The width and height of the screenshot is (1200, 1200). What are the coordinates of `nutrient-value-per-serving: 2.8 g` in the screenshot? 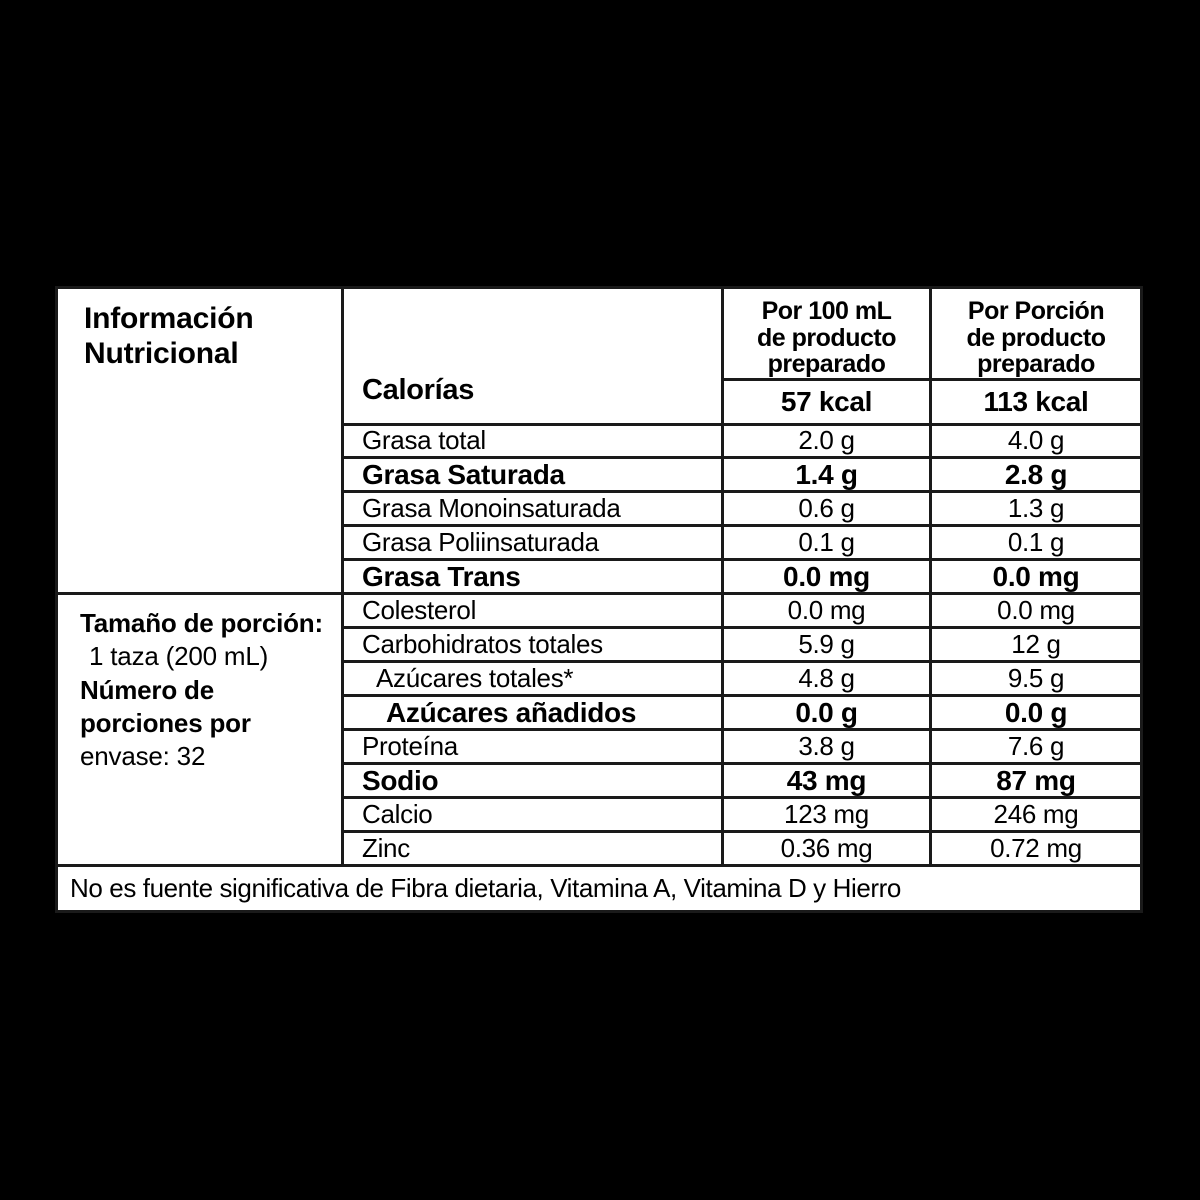 It's located at (1036, 474).